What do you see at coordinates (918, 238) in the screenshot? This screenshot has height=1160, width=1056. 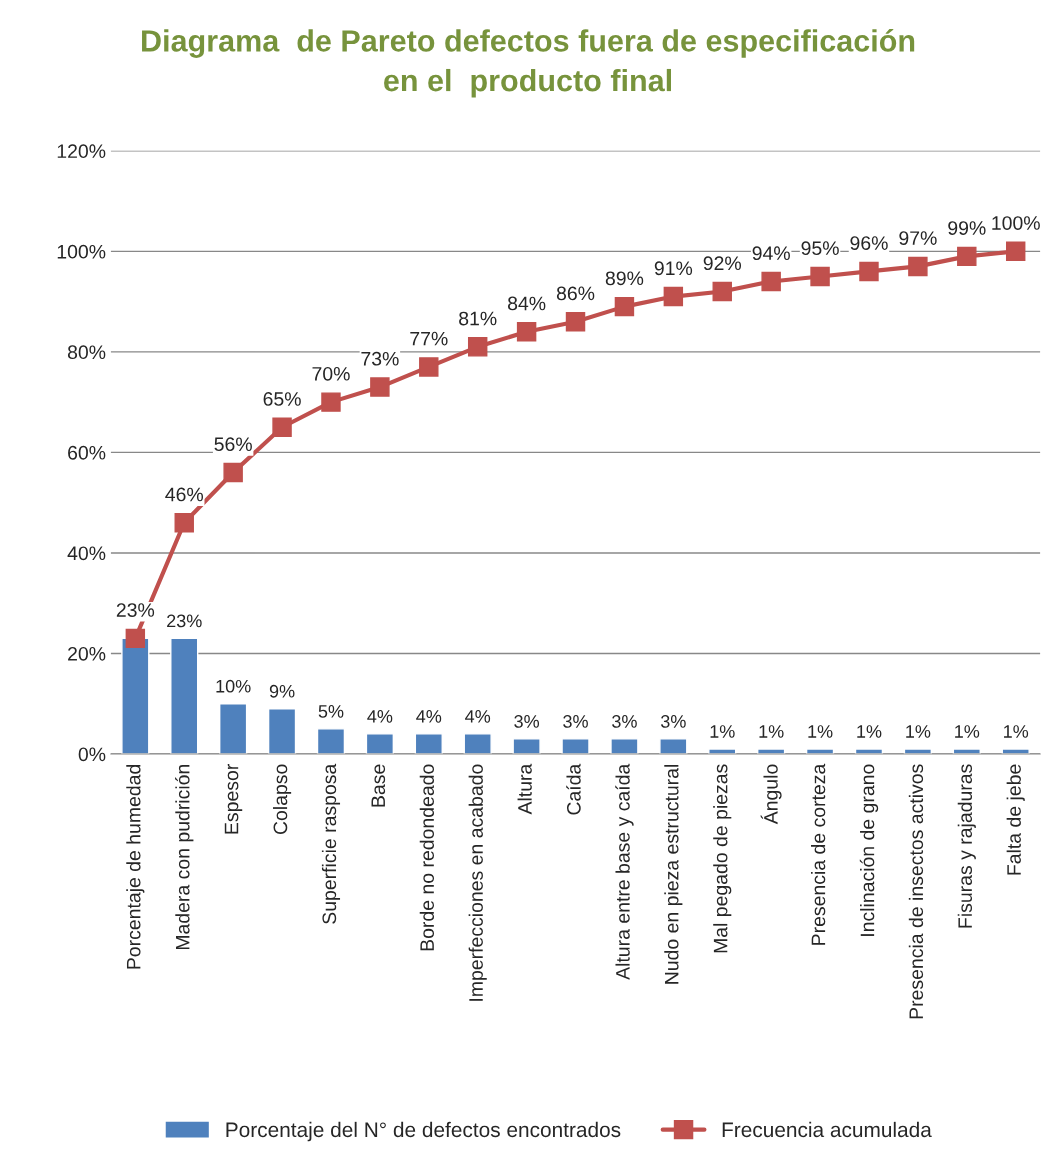 I see `data-label: 97%` at bounding box center [918, 238].